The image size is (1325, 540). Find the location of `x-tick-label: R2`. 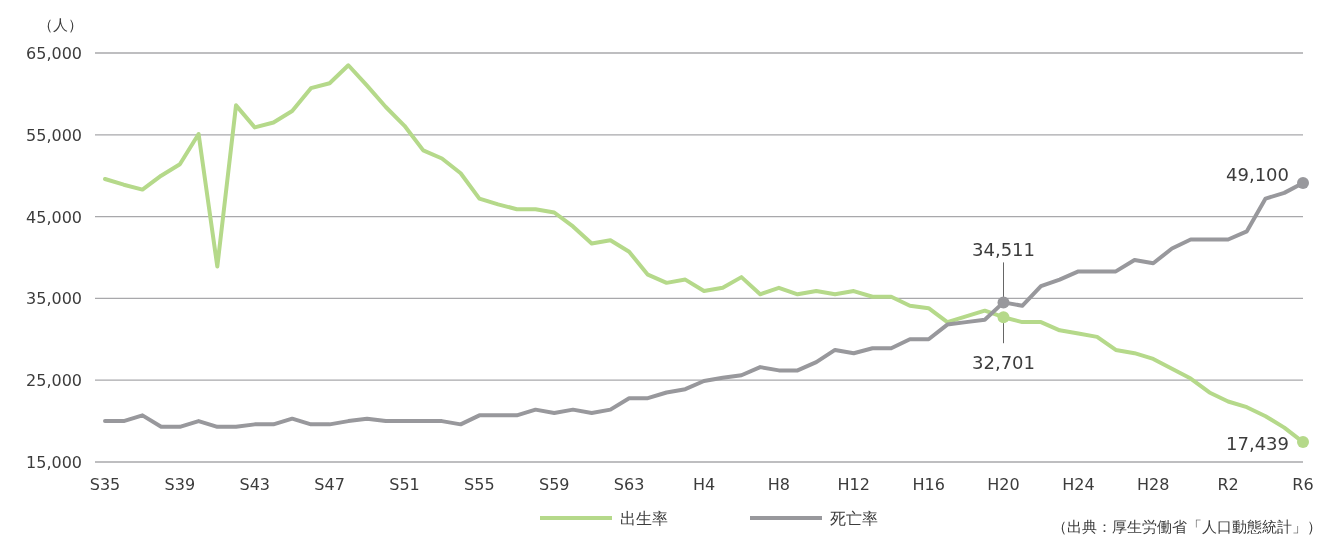

x-tick-label: R2 is located at coordinates (1228, 484).